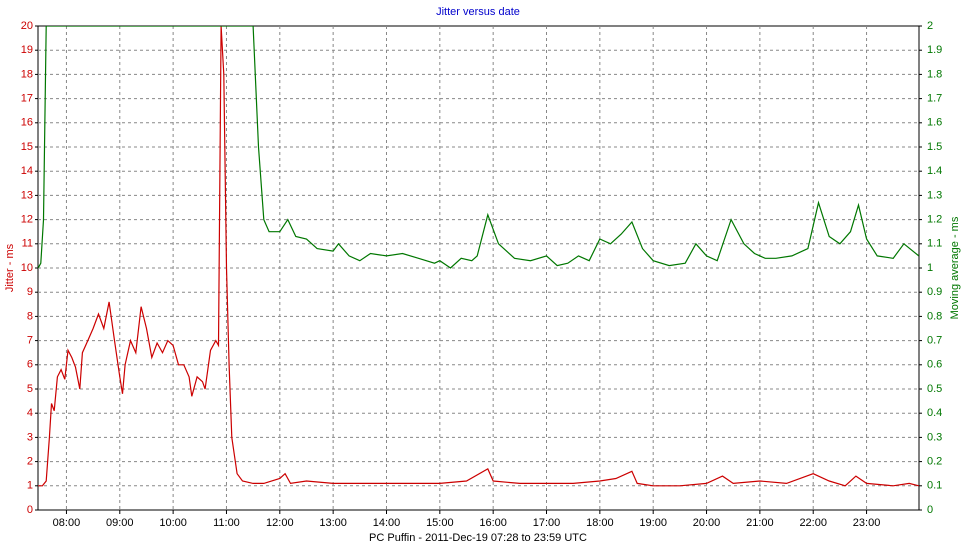  Describe the element at coordinates (934, 462) in the screenshot. I see `y2-tick-label: 0.2` at that location.